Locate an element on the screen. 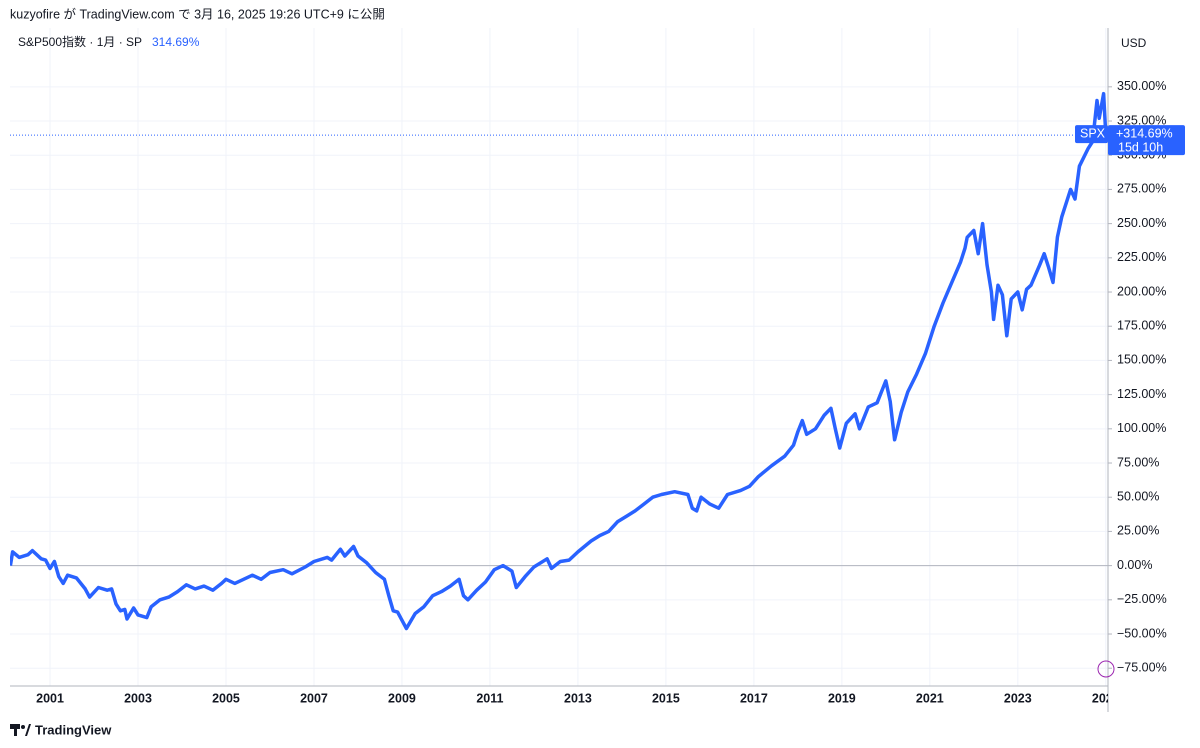  x-tick-label: 2019 is located at coordinates (842, 698).